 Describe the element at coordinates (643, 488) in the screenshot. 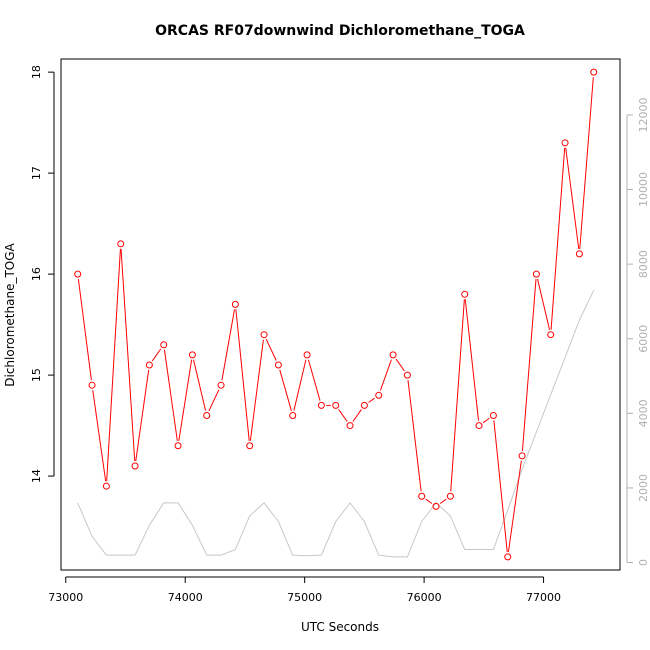

I see `y2-tick-label: 2000` at that location.